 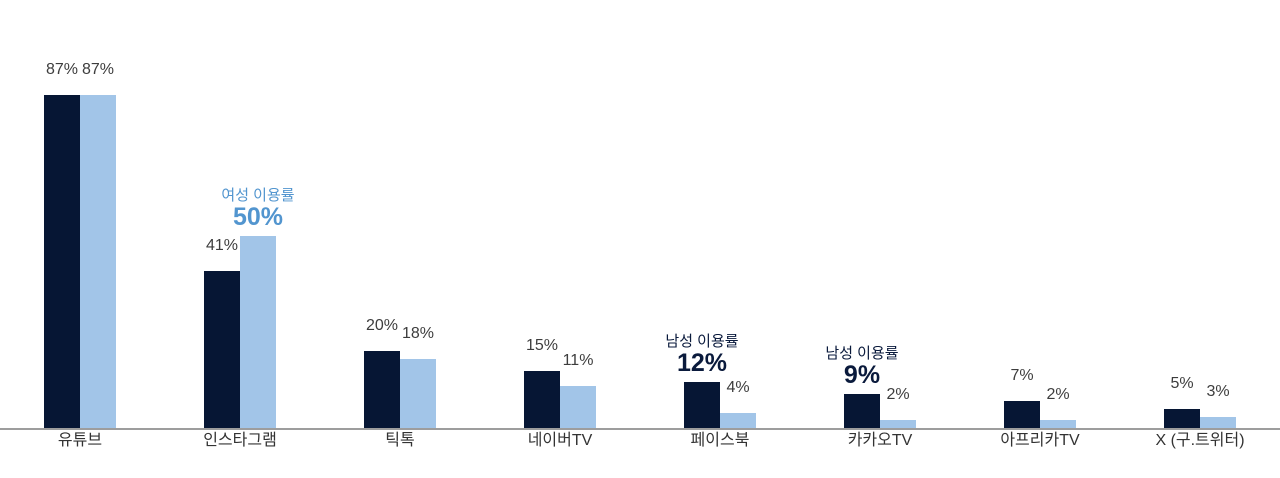 What do you see at coordinates (98, 69) in the screenshot?
I see `value-label-female-1: 87%` at bounding box center [98, 69].